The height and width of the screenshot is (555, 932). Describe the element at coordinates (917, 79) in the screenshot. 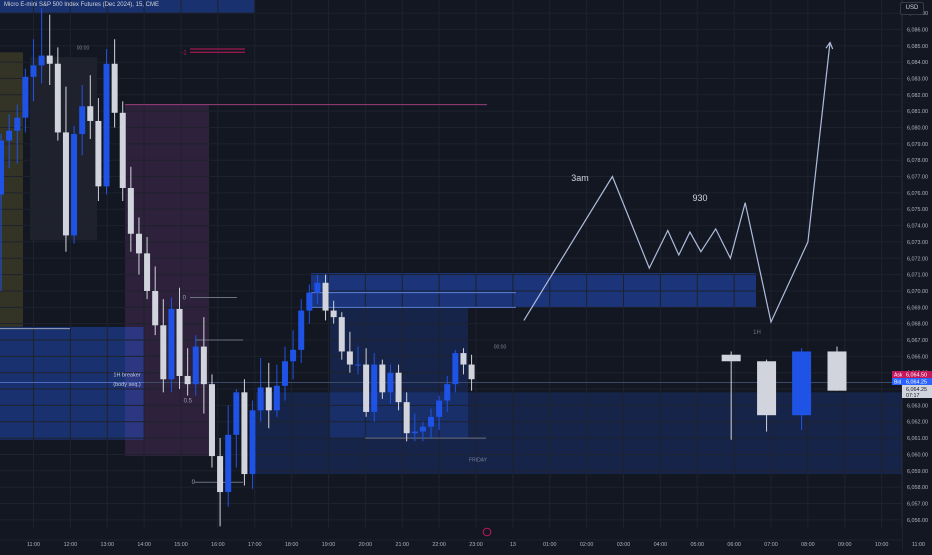

I see `price-tick-label: 6,083.00` at that location.